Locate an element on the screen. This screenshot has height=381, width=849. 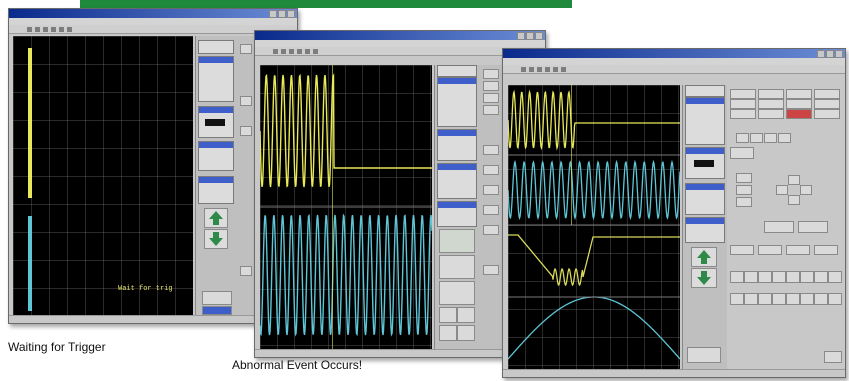
scope-waveform: Wait for trig is located at coordinates (100, 179).